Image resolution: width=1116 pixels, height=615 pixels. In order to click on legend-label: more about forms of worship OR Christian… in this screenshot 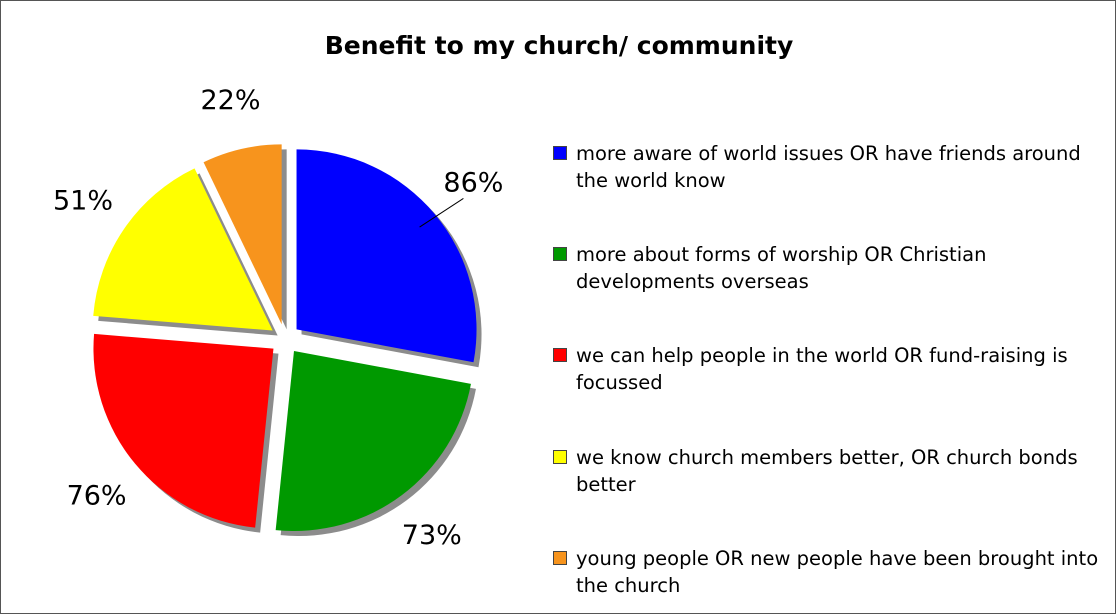, I will do `click(781, 268)`.